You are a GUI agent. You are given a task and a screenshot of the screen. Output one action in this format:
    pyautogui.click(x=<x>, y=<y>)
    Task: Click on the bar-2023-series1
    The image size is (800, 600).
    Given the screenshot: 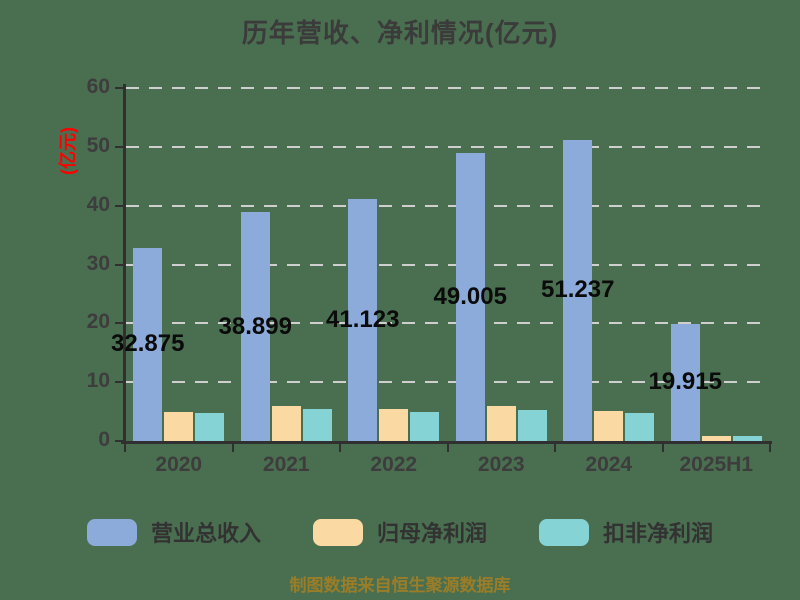 What is the action you would take?
    pyautogui.click(x=501, y=423)
    